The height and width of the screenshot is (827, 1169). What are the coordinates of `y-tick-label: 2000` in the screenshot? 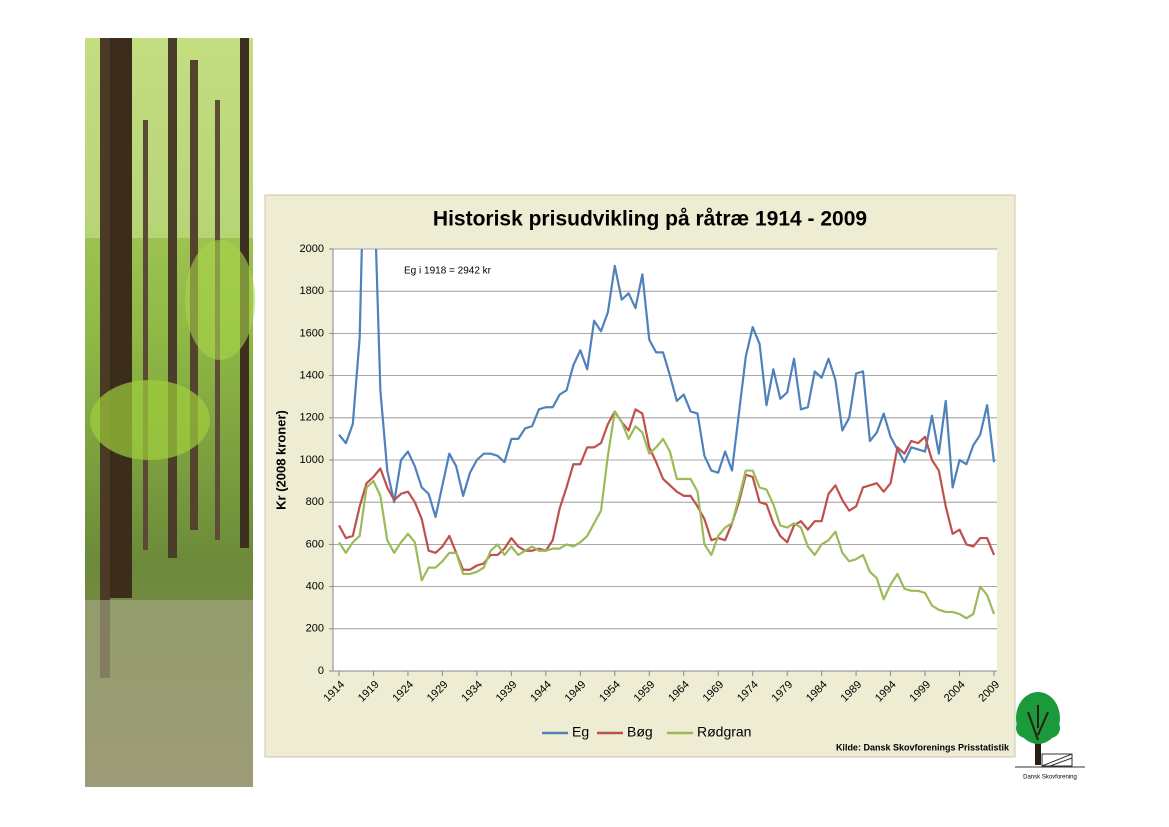 It's located at (312, 249).